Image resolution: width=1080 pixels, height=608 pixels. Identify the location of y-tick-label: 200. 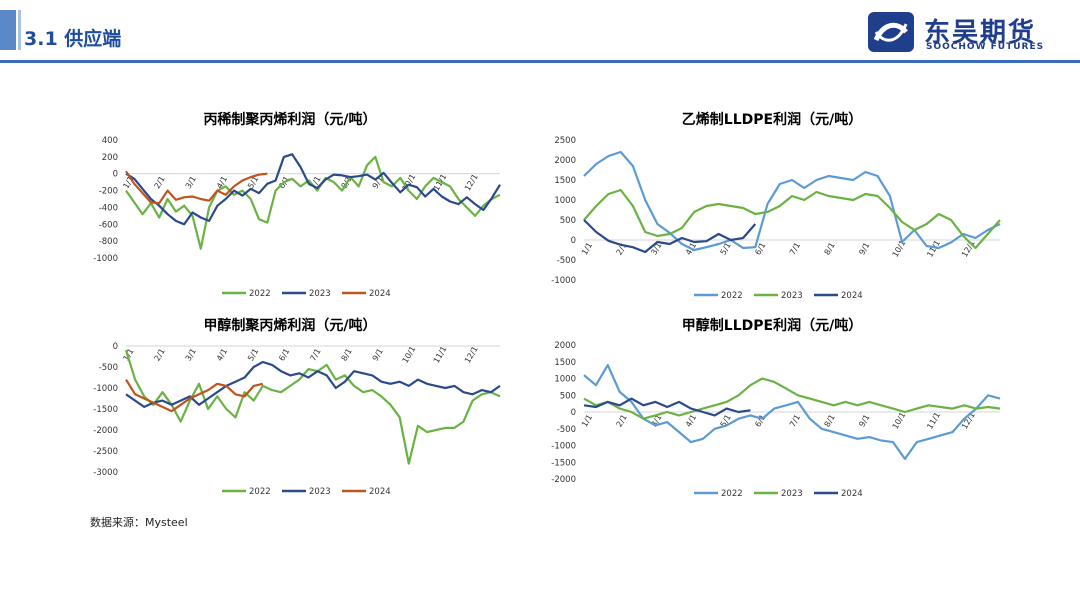
(110, 158).